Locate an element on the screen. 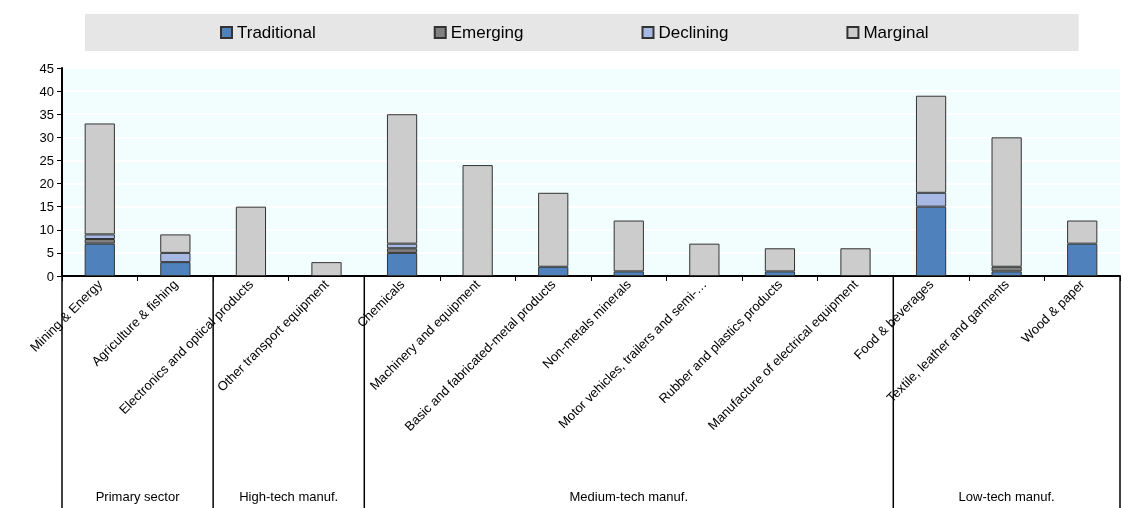 The image size is (1139, 508). y-tick-label: 15 is located at coordinates (46, 207).